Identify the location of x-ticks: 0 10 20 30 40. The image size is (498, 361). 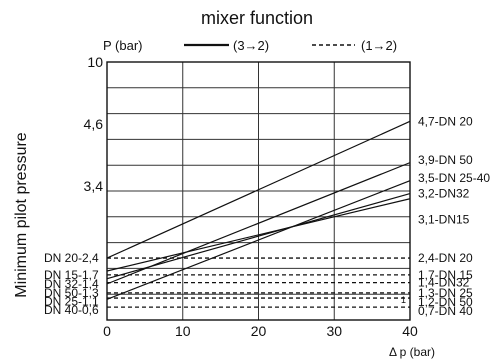
(260, 331).